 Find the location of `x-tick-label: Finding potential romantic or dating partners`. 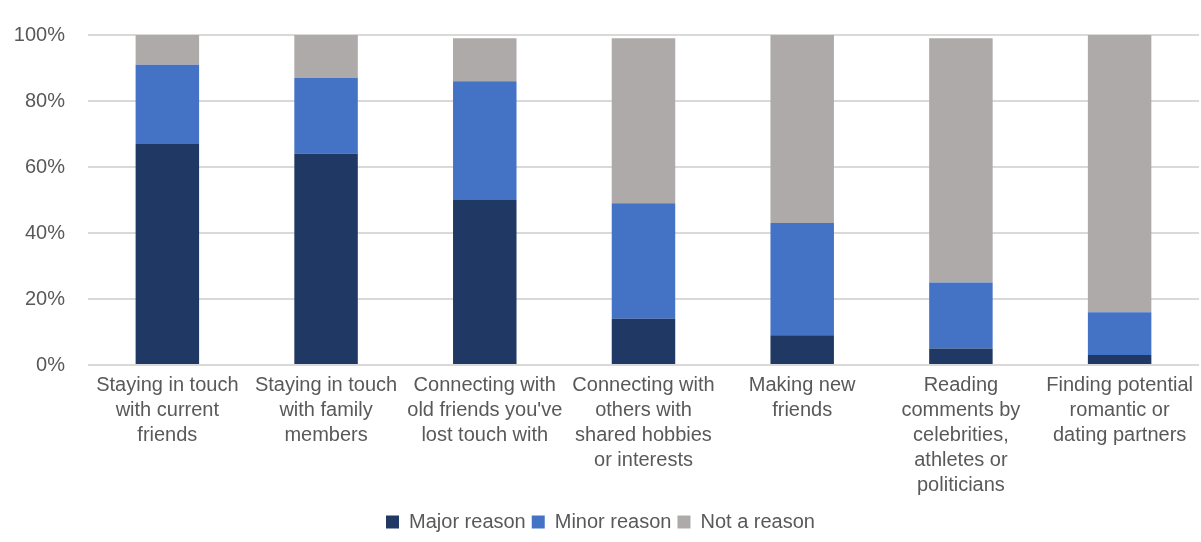

x-tick-label: Finding potential romantic or dating partners is located at coordinates (1120, 409).